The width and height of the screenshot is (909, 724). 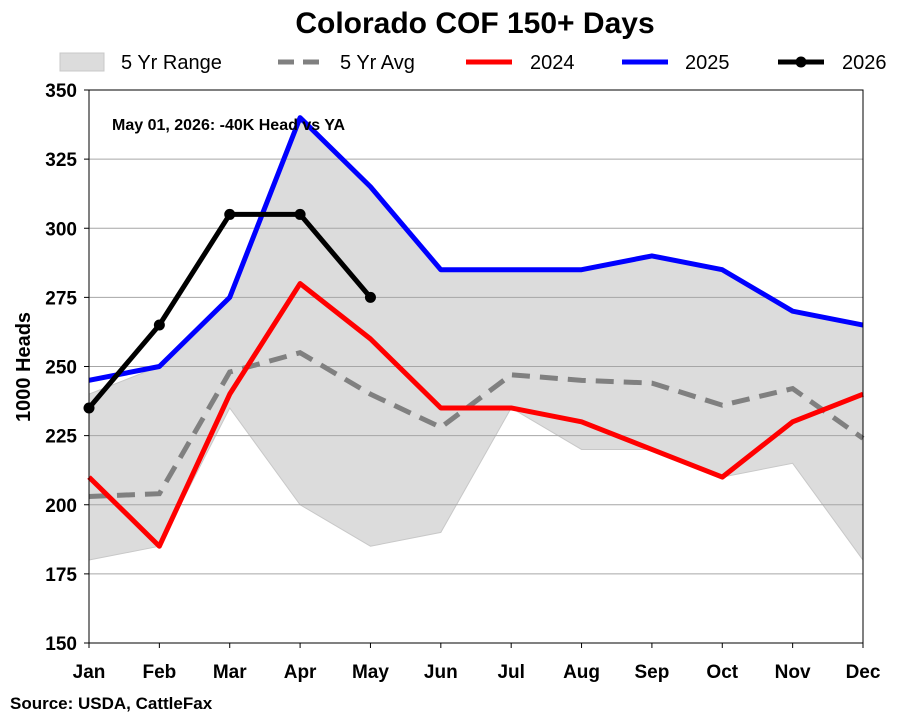 I want to click on y-tick-label-150: 150, so click(x=61, y=644).